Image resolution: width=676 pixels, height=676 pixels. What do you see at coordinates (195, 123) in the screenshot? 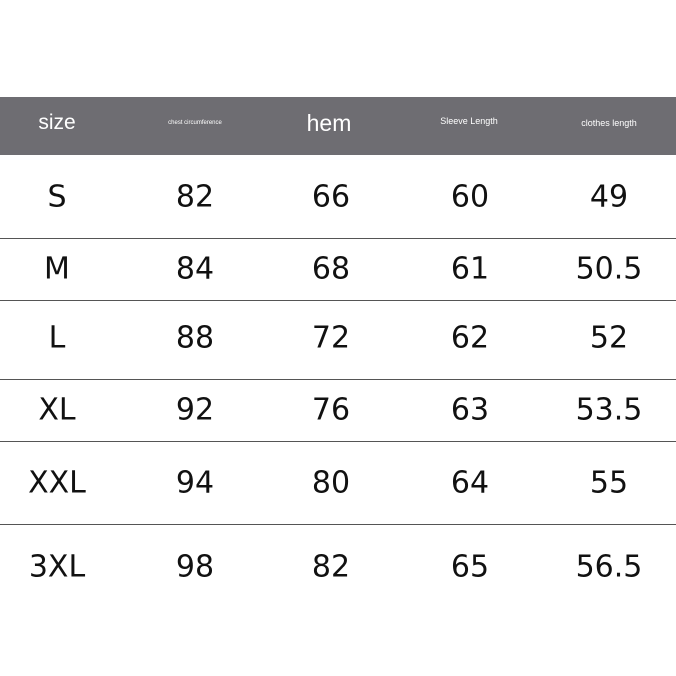
I see `header-chest-circumference: chest circumference` at bounding box center [195, 123].